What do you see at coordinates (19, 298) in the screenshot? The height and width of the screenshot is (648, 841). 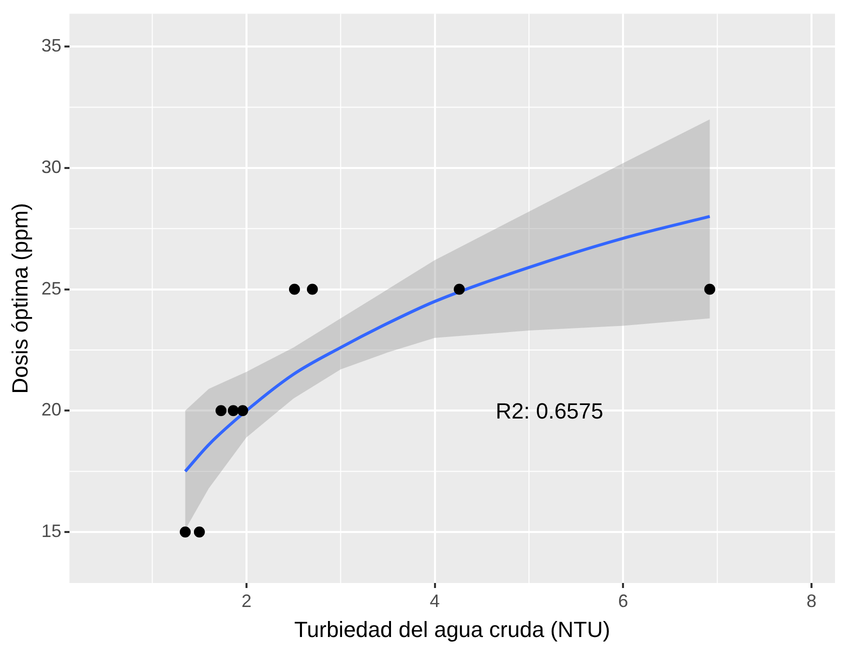 I see `y-axis-title: Dosis óptima (ppm)` at bounding box center [19, 298].